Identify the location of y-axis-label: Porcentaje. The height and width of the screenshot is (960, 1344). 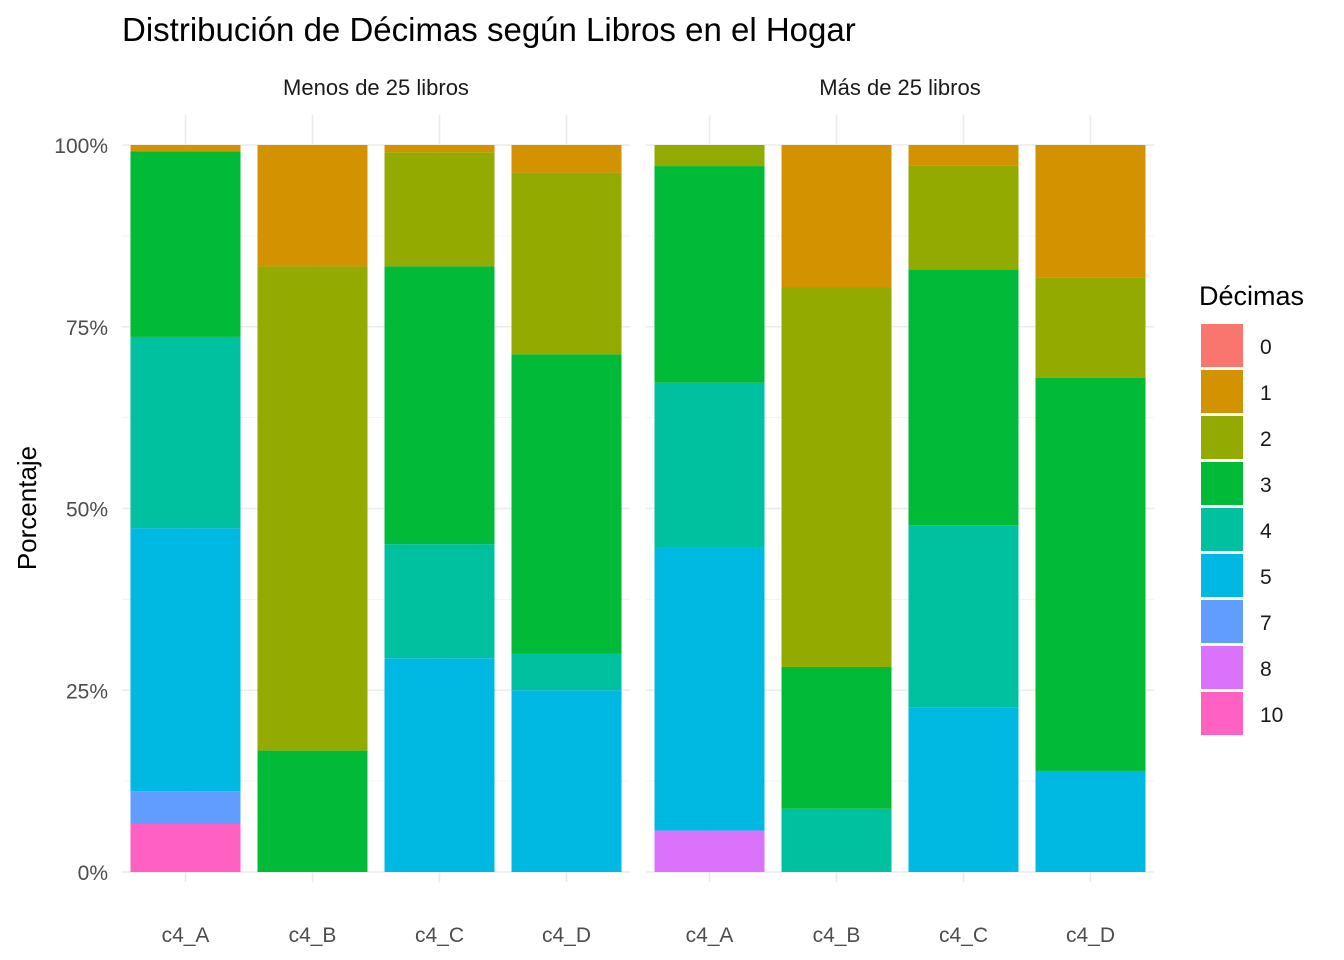
(27, 508).